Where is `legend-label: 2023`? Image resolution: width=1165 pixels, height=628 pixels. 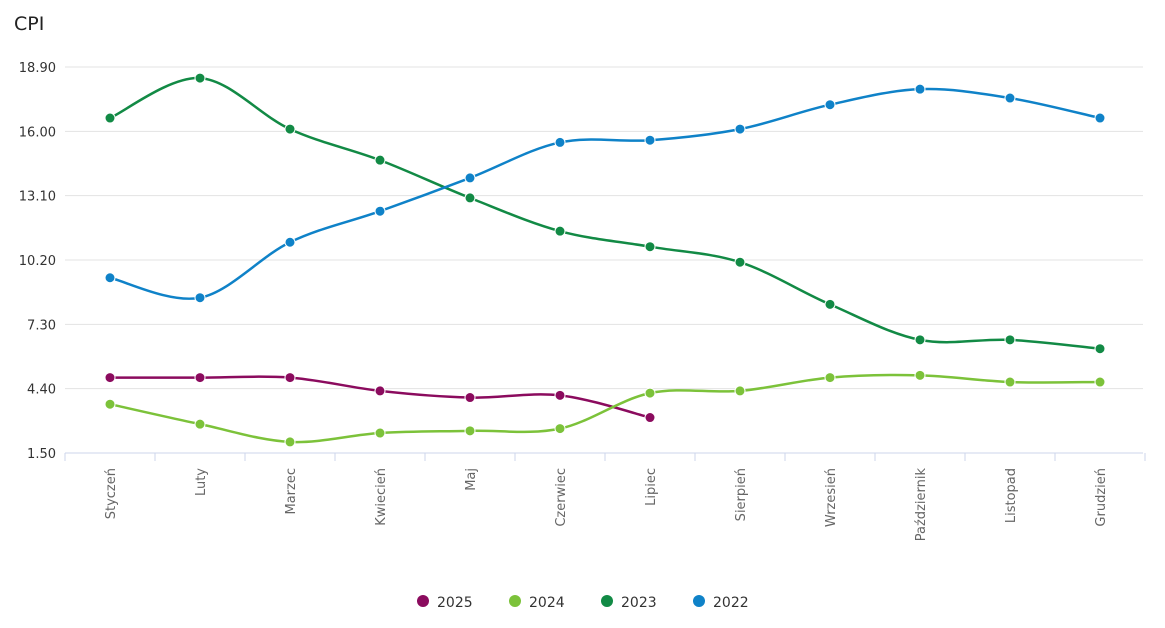
legend-label: 2023 is located at coordinates (639, 603).